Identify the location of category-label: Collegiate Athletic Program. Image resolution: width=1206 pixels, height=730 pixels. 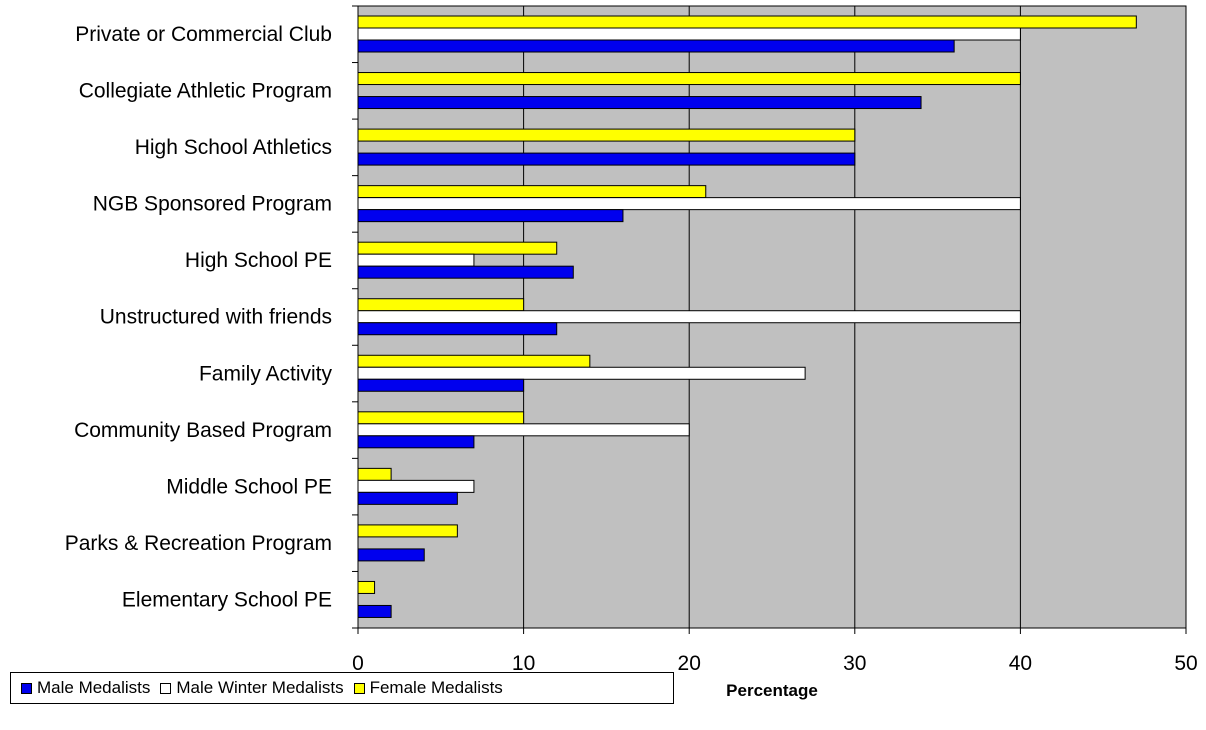
(205, 91).